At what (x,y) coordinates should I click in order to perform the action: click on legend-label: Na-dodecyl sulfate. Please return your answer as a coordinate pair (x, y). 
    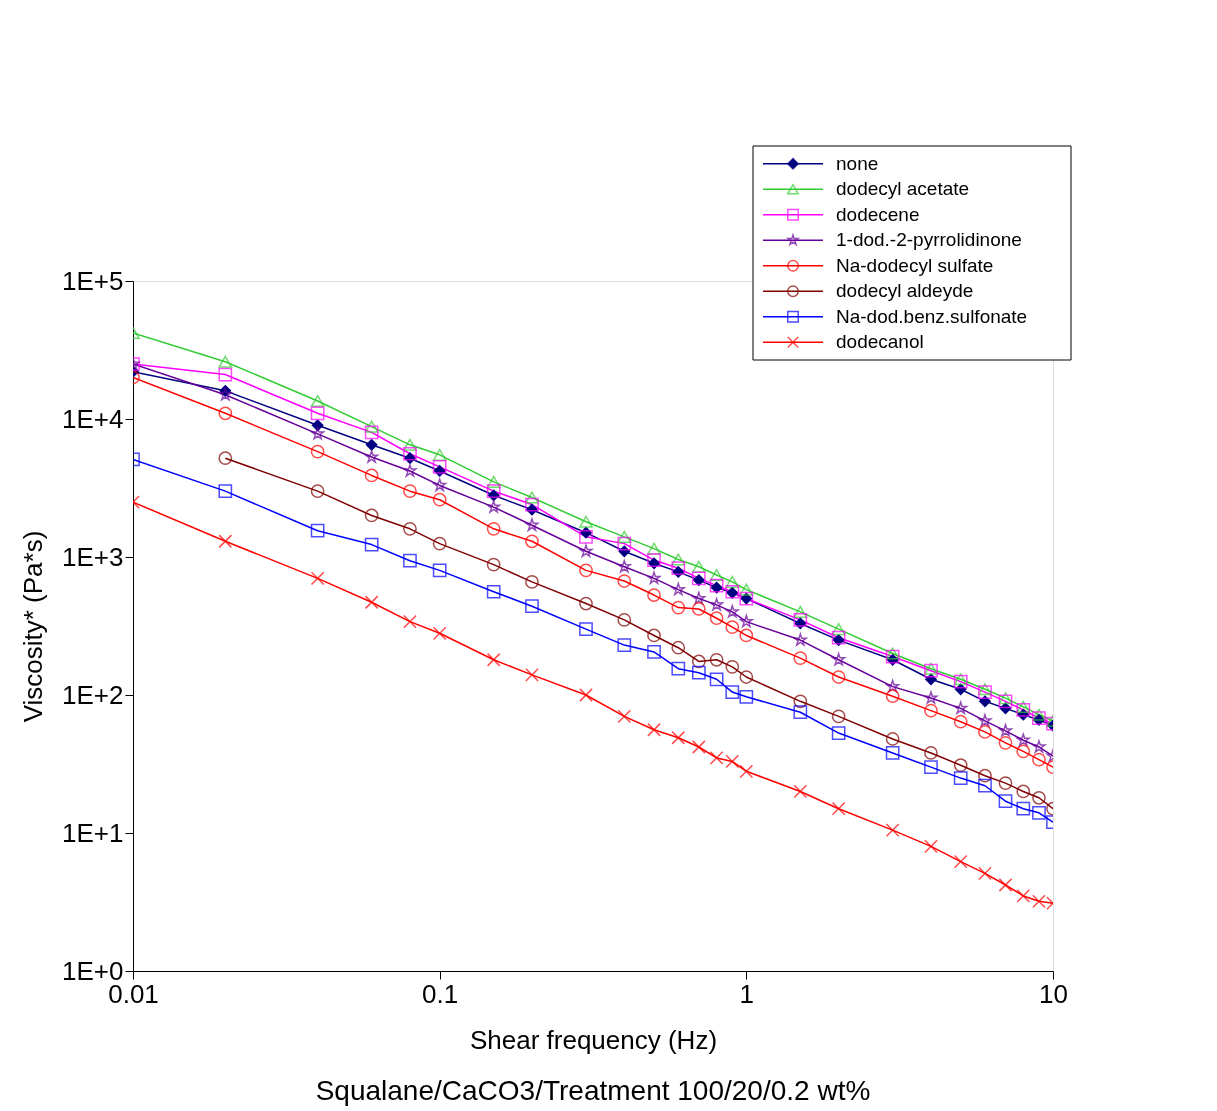
    Looking at the image, I should click on (915, 265).